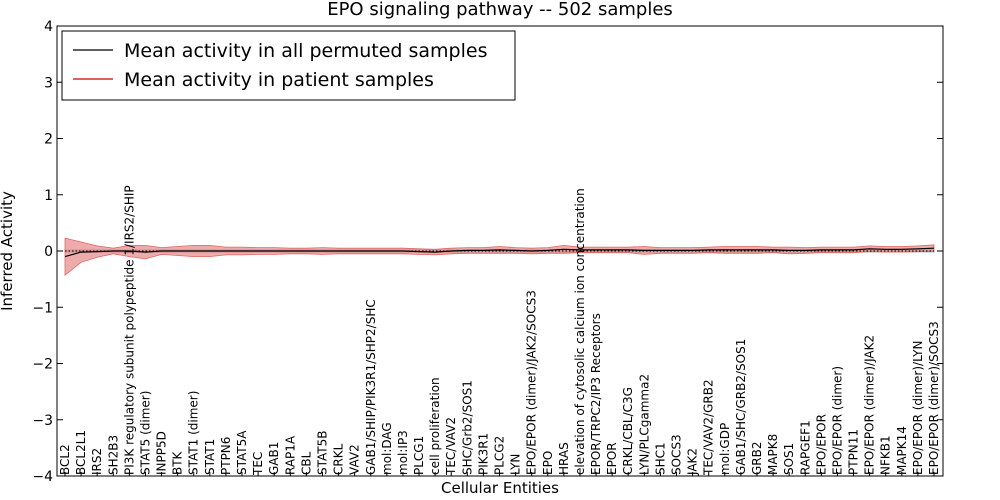  What do you see at coordinates (194, 433) in the screenshot?
I see `x-tick-label: STAT1 (dimer)` at bounding box center [194, 433].